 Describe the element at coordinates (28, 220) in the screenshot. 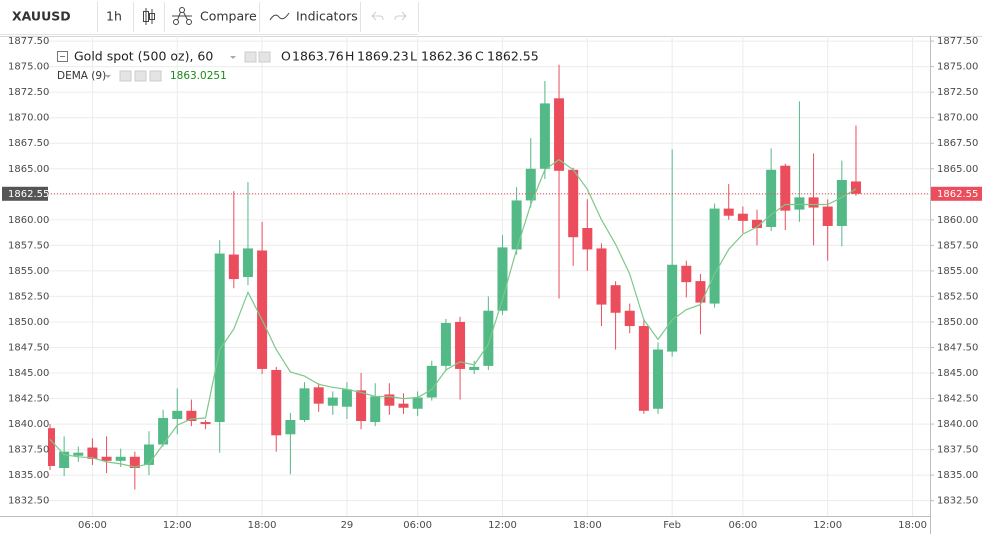

I see `y-tick-label: 1860.00` at that location.